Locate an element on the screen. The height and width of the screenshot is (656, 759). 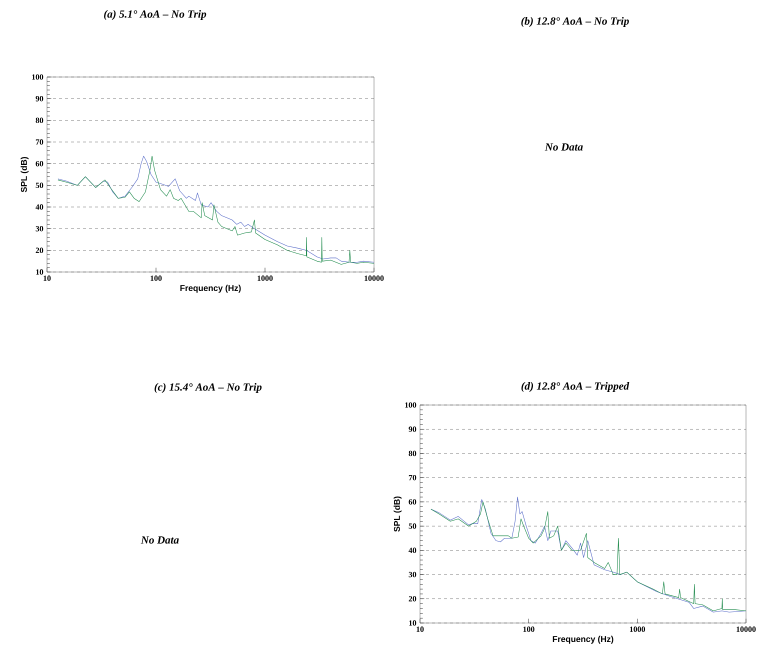
chart-title: (a) 5.1° AoA – No Trip is located at coordinates (155, 15).